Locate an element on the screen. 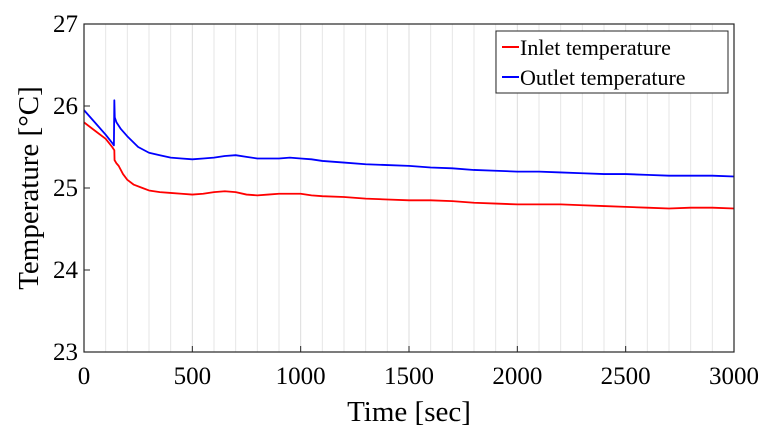 Image resolution: width=766 pixels, height=434 pixels. x-tick-label: 500 is located at coordinates (193, 376).